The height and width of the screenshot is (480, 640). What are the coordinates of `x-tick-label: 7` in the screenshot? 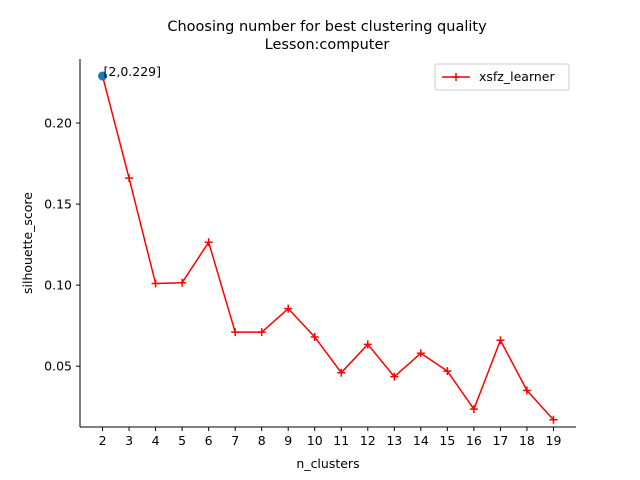 It's located at (235, 440).